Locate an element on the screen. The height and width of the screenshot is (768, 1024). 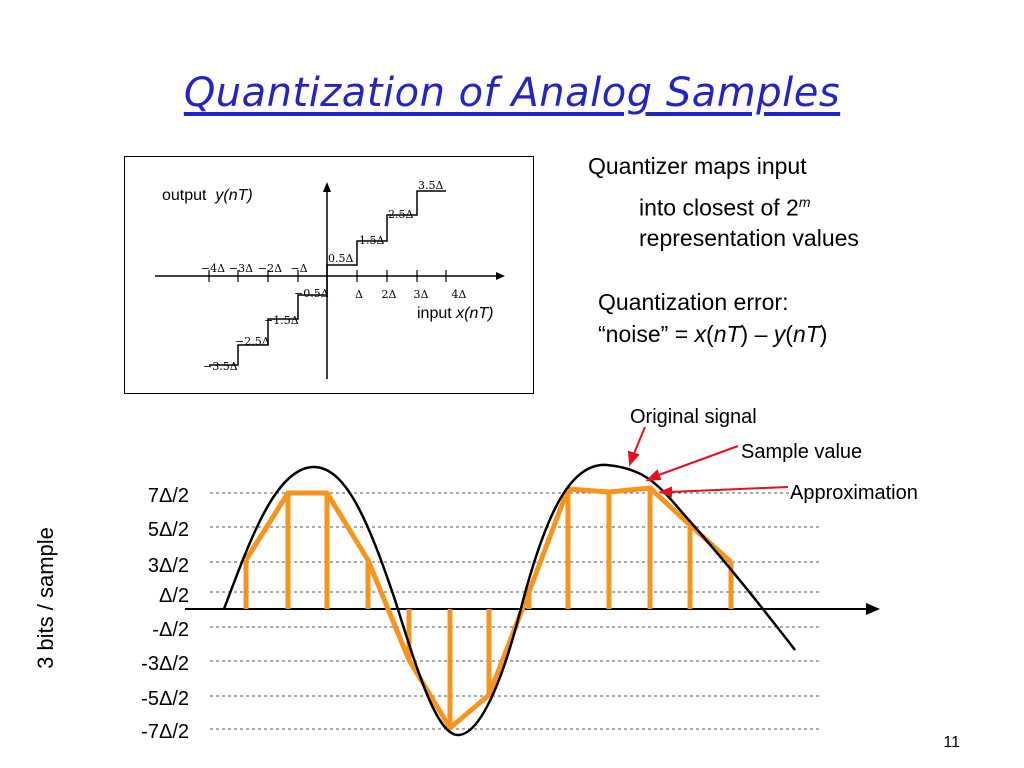
quantizer-x-ticks is located at coordinates (327, 276).